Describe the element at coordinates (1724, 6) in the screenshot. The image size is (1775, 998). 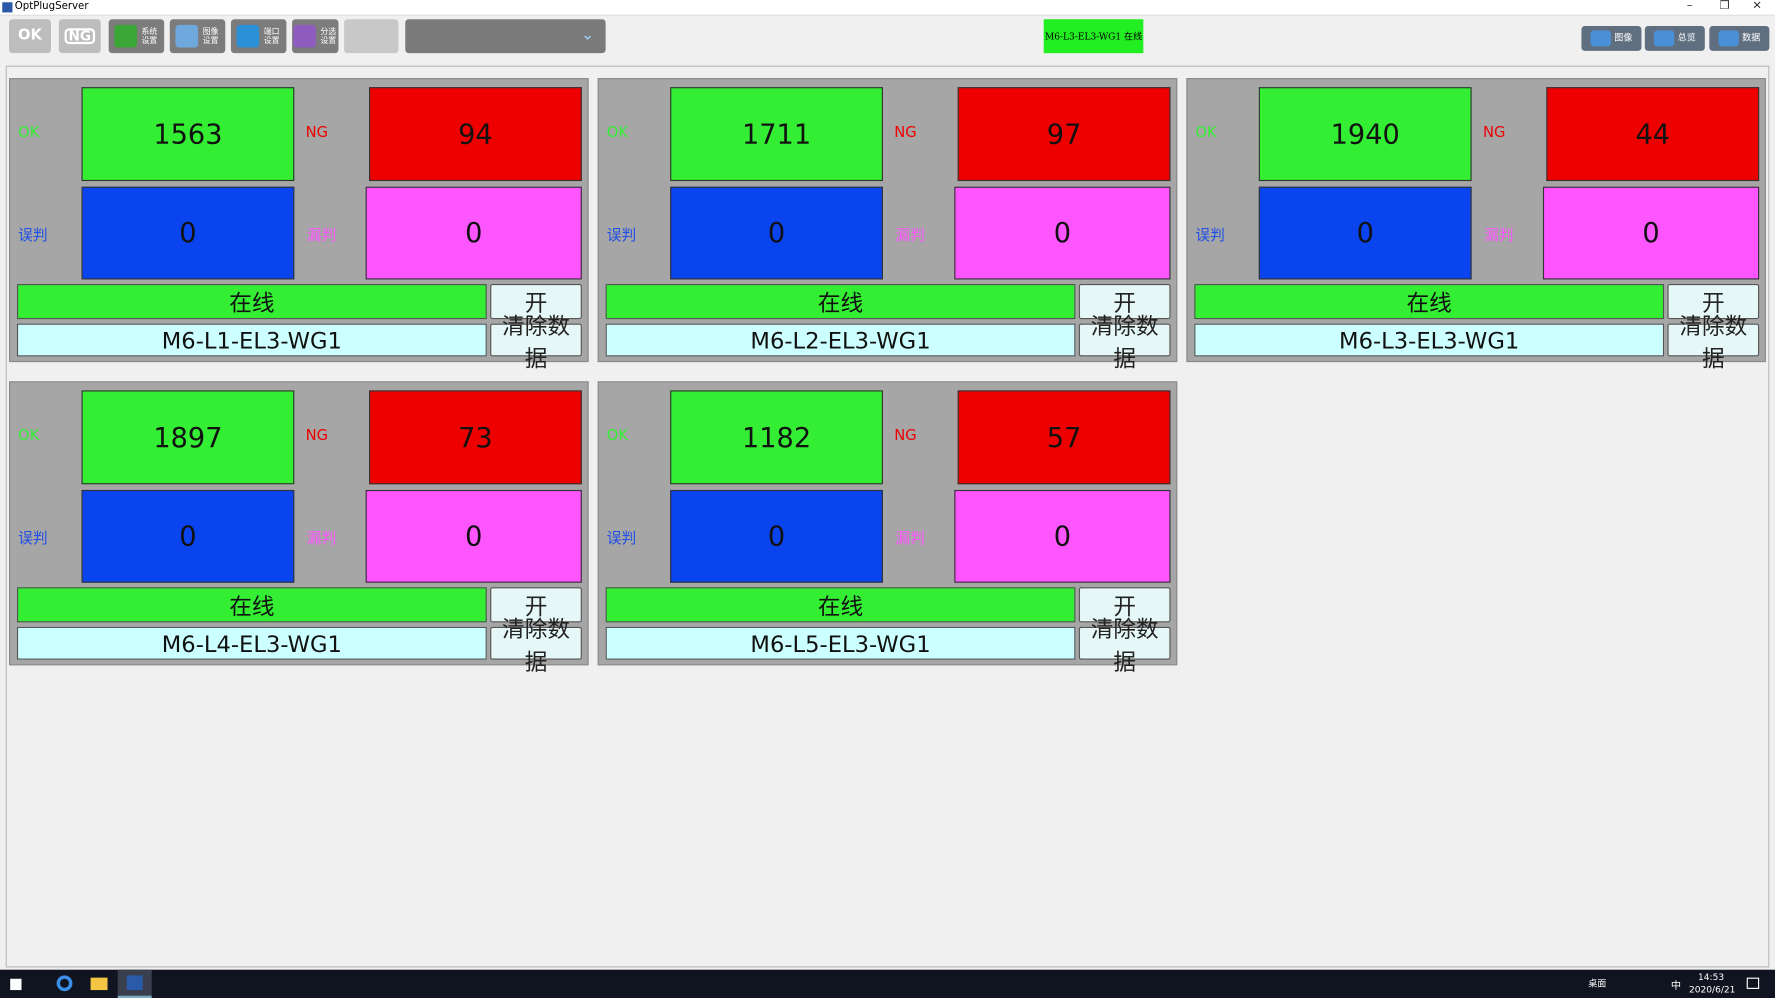
I see `restore: ❐` at that location.